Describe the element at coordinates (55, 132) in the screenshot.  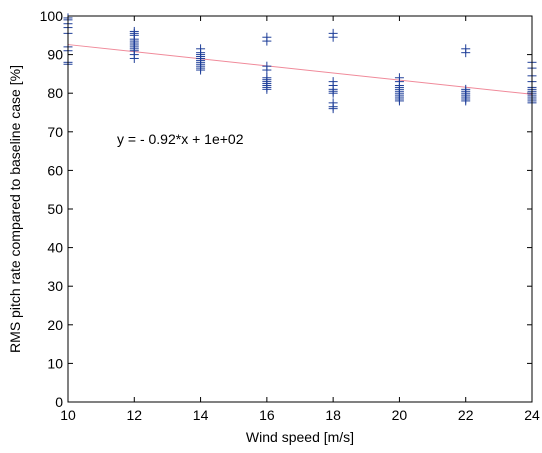
I see `y-tick-label: 70` at that location.